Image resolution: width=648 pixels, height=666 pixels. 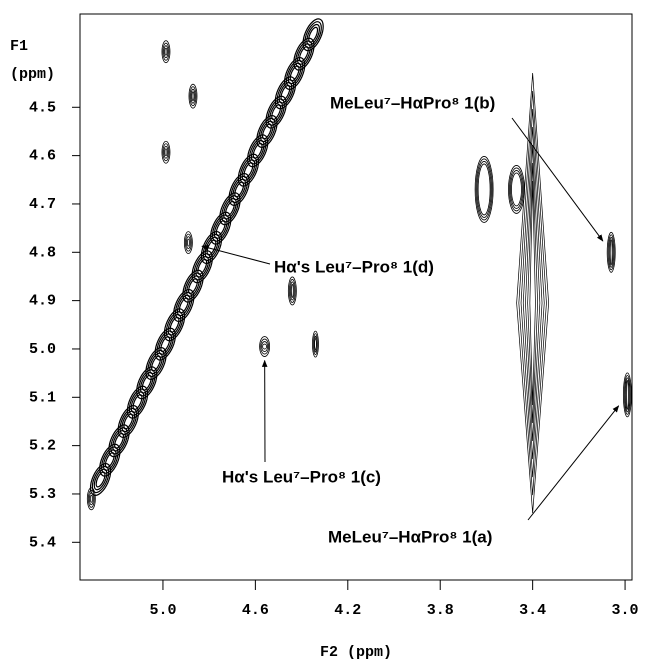 What do you see at coordinates (42, 204) in the screenshot?
I see `y-tick-label: 4.7` at bounding box center [42, 204].